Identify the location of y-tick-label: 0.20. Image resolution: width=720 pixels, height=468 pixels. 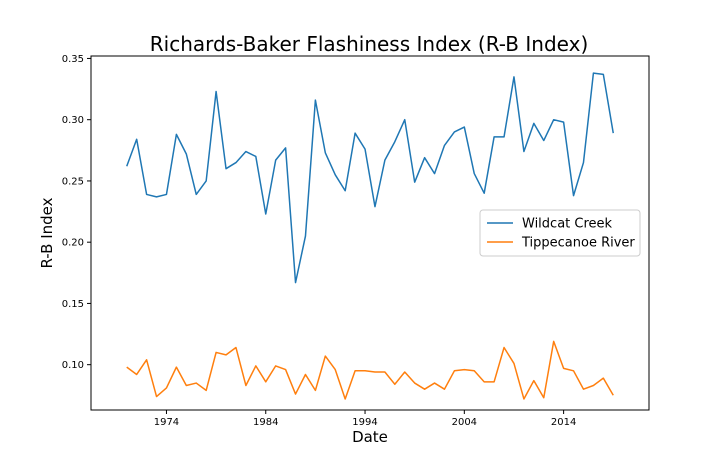
(73, 243).